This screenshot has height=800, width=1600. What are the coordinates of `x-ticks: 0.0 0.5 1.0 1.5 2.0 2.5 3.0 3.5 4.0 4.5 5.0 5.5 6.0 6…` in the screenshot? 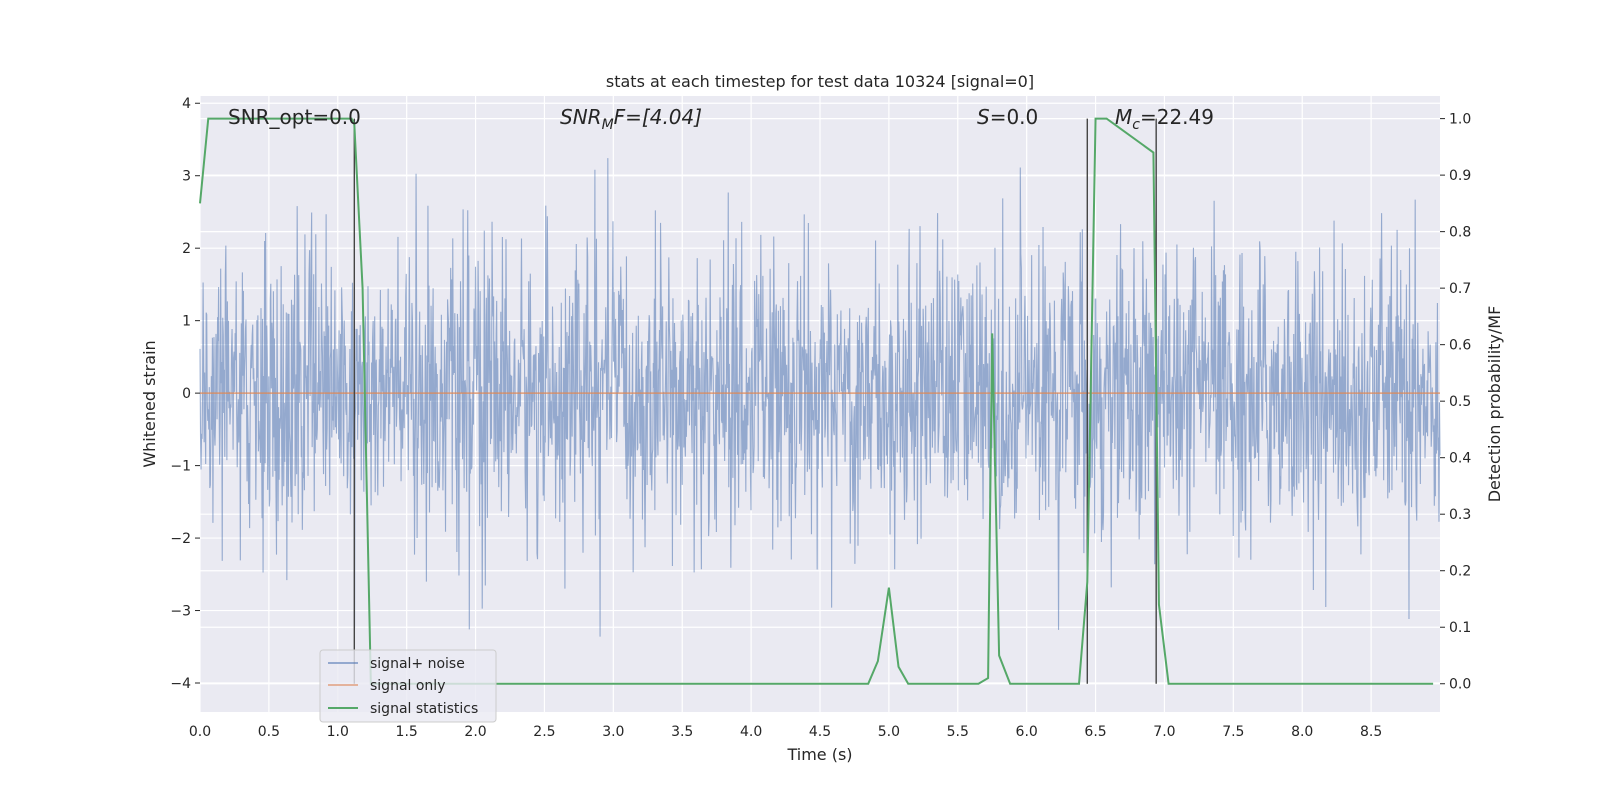 It's located at (785, 732).